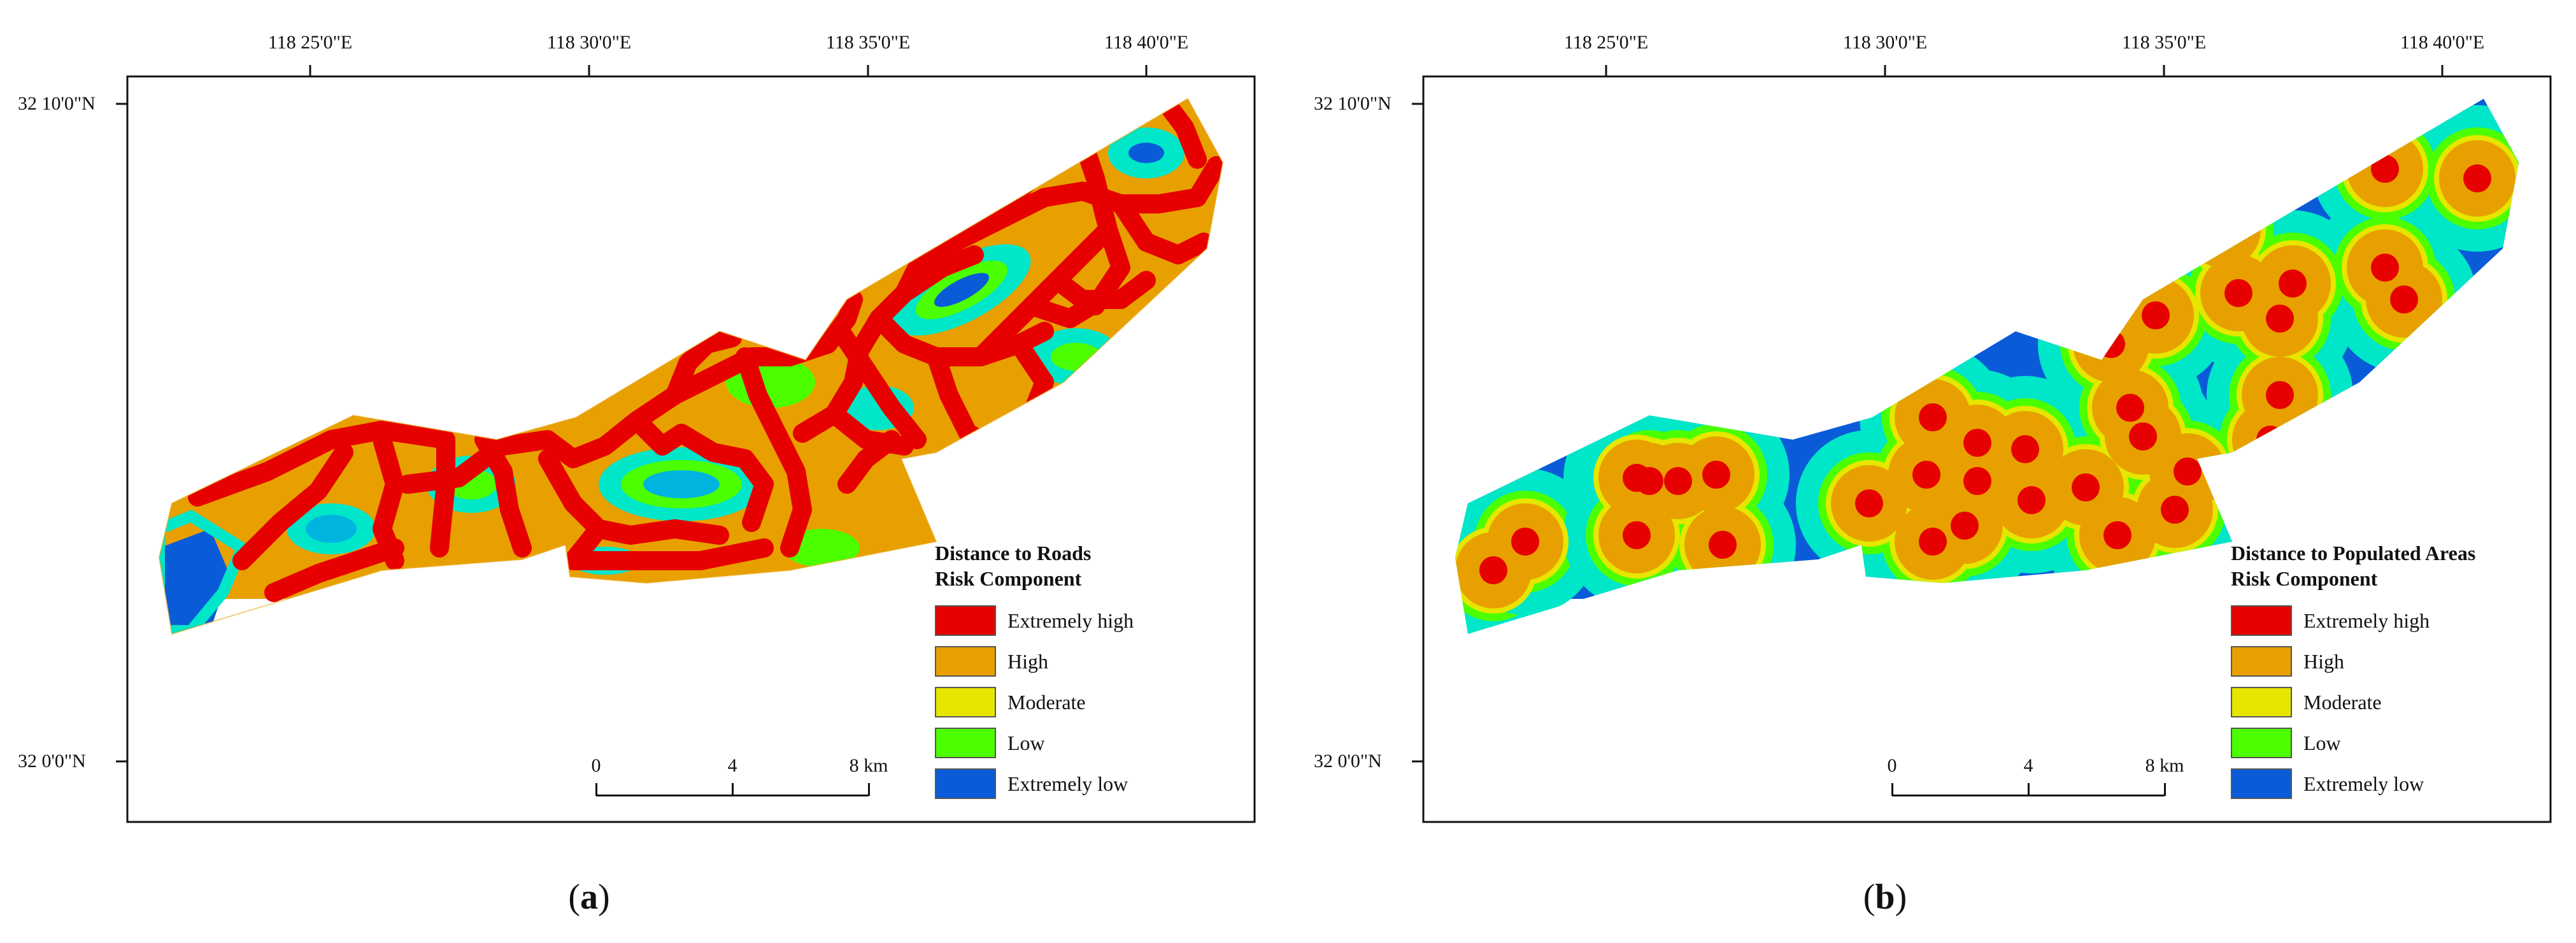  What do you see at coordinates (1085, 662) in the screenshot?
I see `legend-a-item-high: High` at bounding box center [1085, 662].